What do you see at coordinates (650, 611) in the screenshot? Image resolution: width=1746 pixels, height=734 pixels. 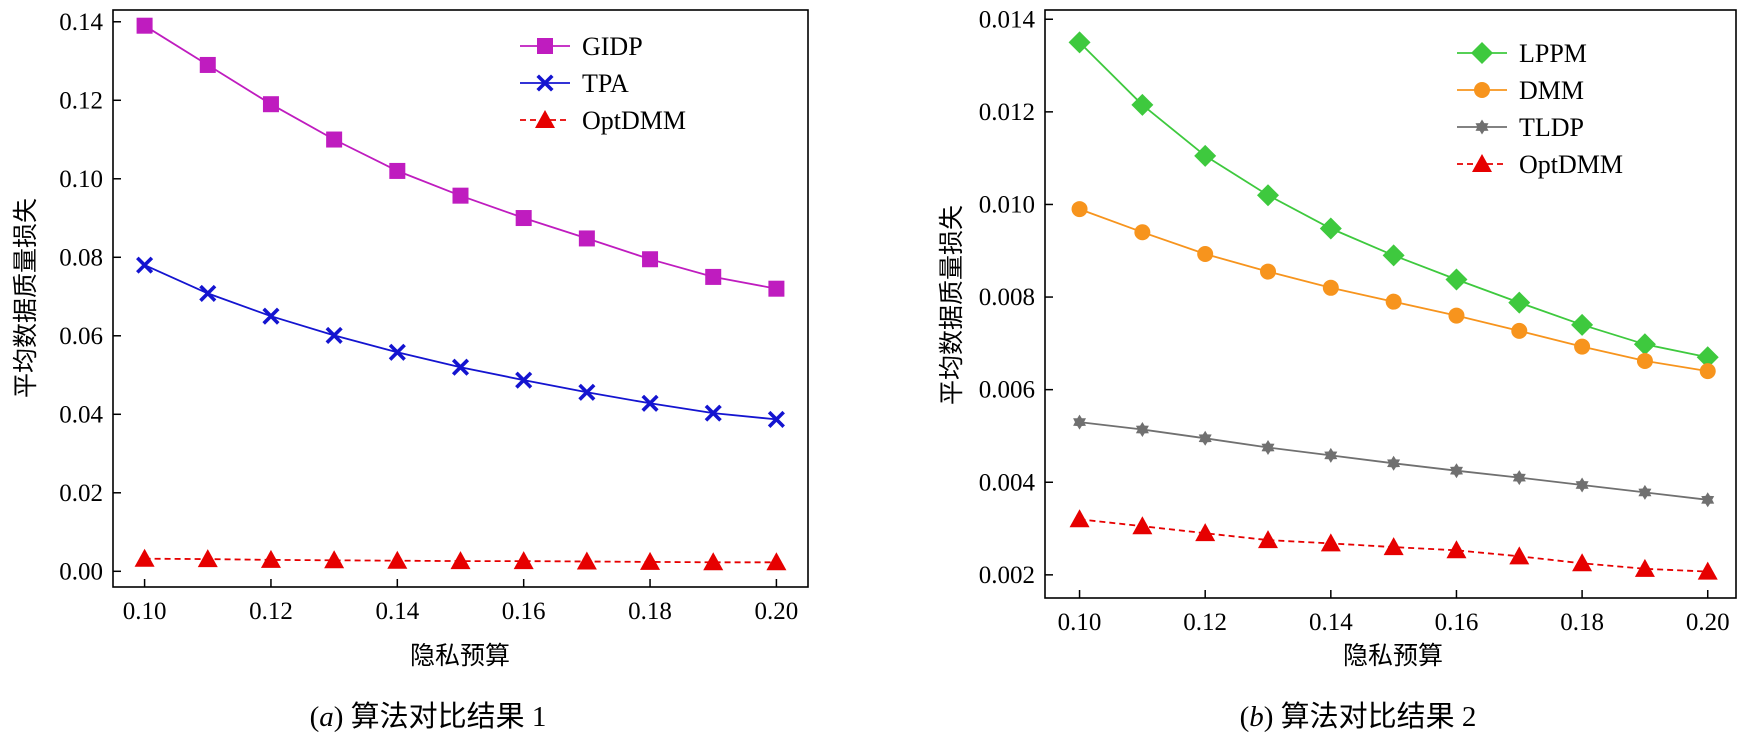 I see `x-tick-label: 0.18` at bounding box center [650, 611].